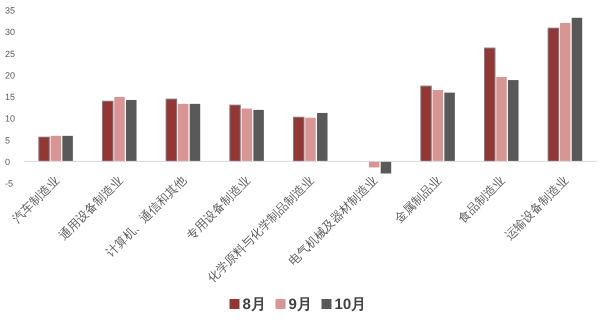 This screenshot has height=326, width=606. What do you see at coordinates (10, 75) in the screenshot?
I see `y-tick-label: 20` at bounding box center [10, 75].